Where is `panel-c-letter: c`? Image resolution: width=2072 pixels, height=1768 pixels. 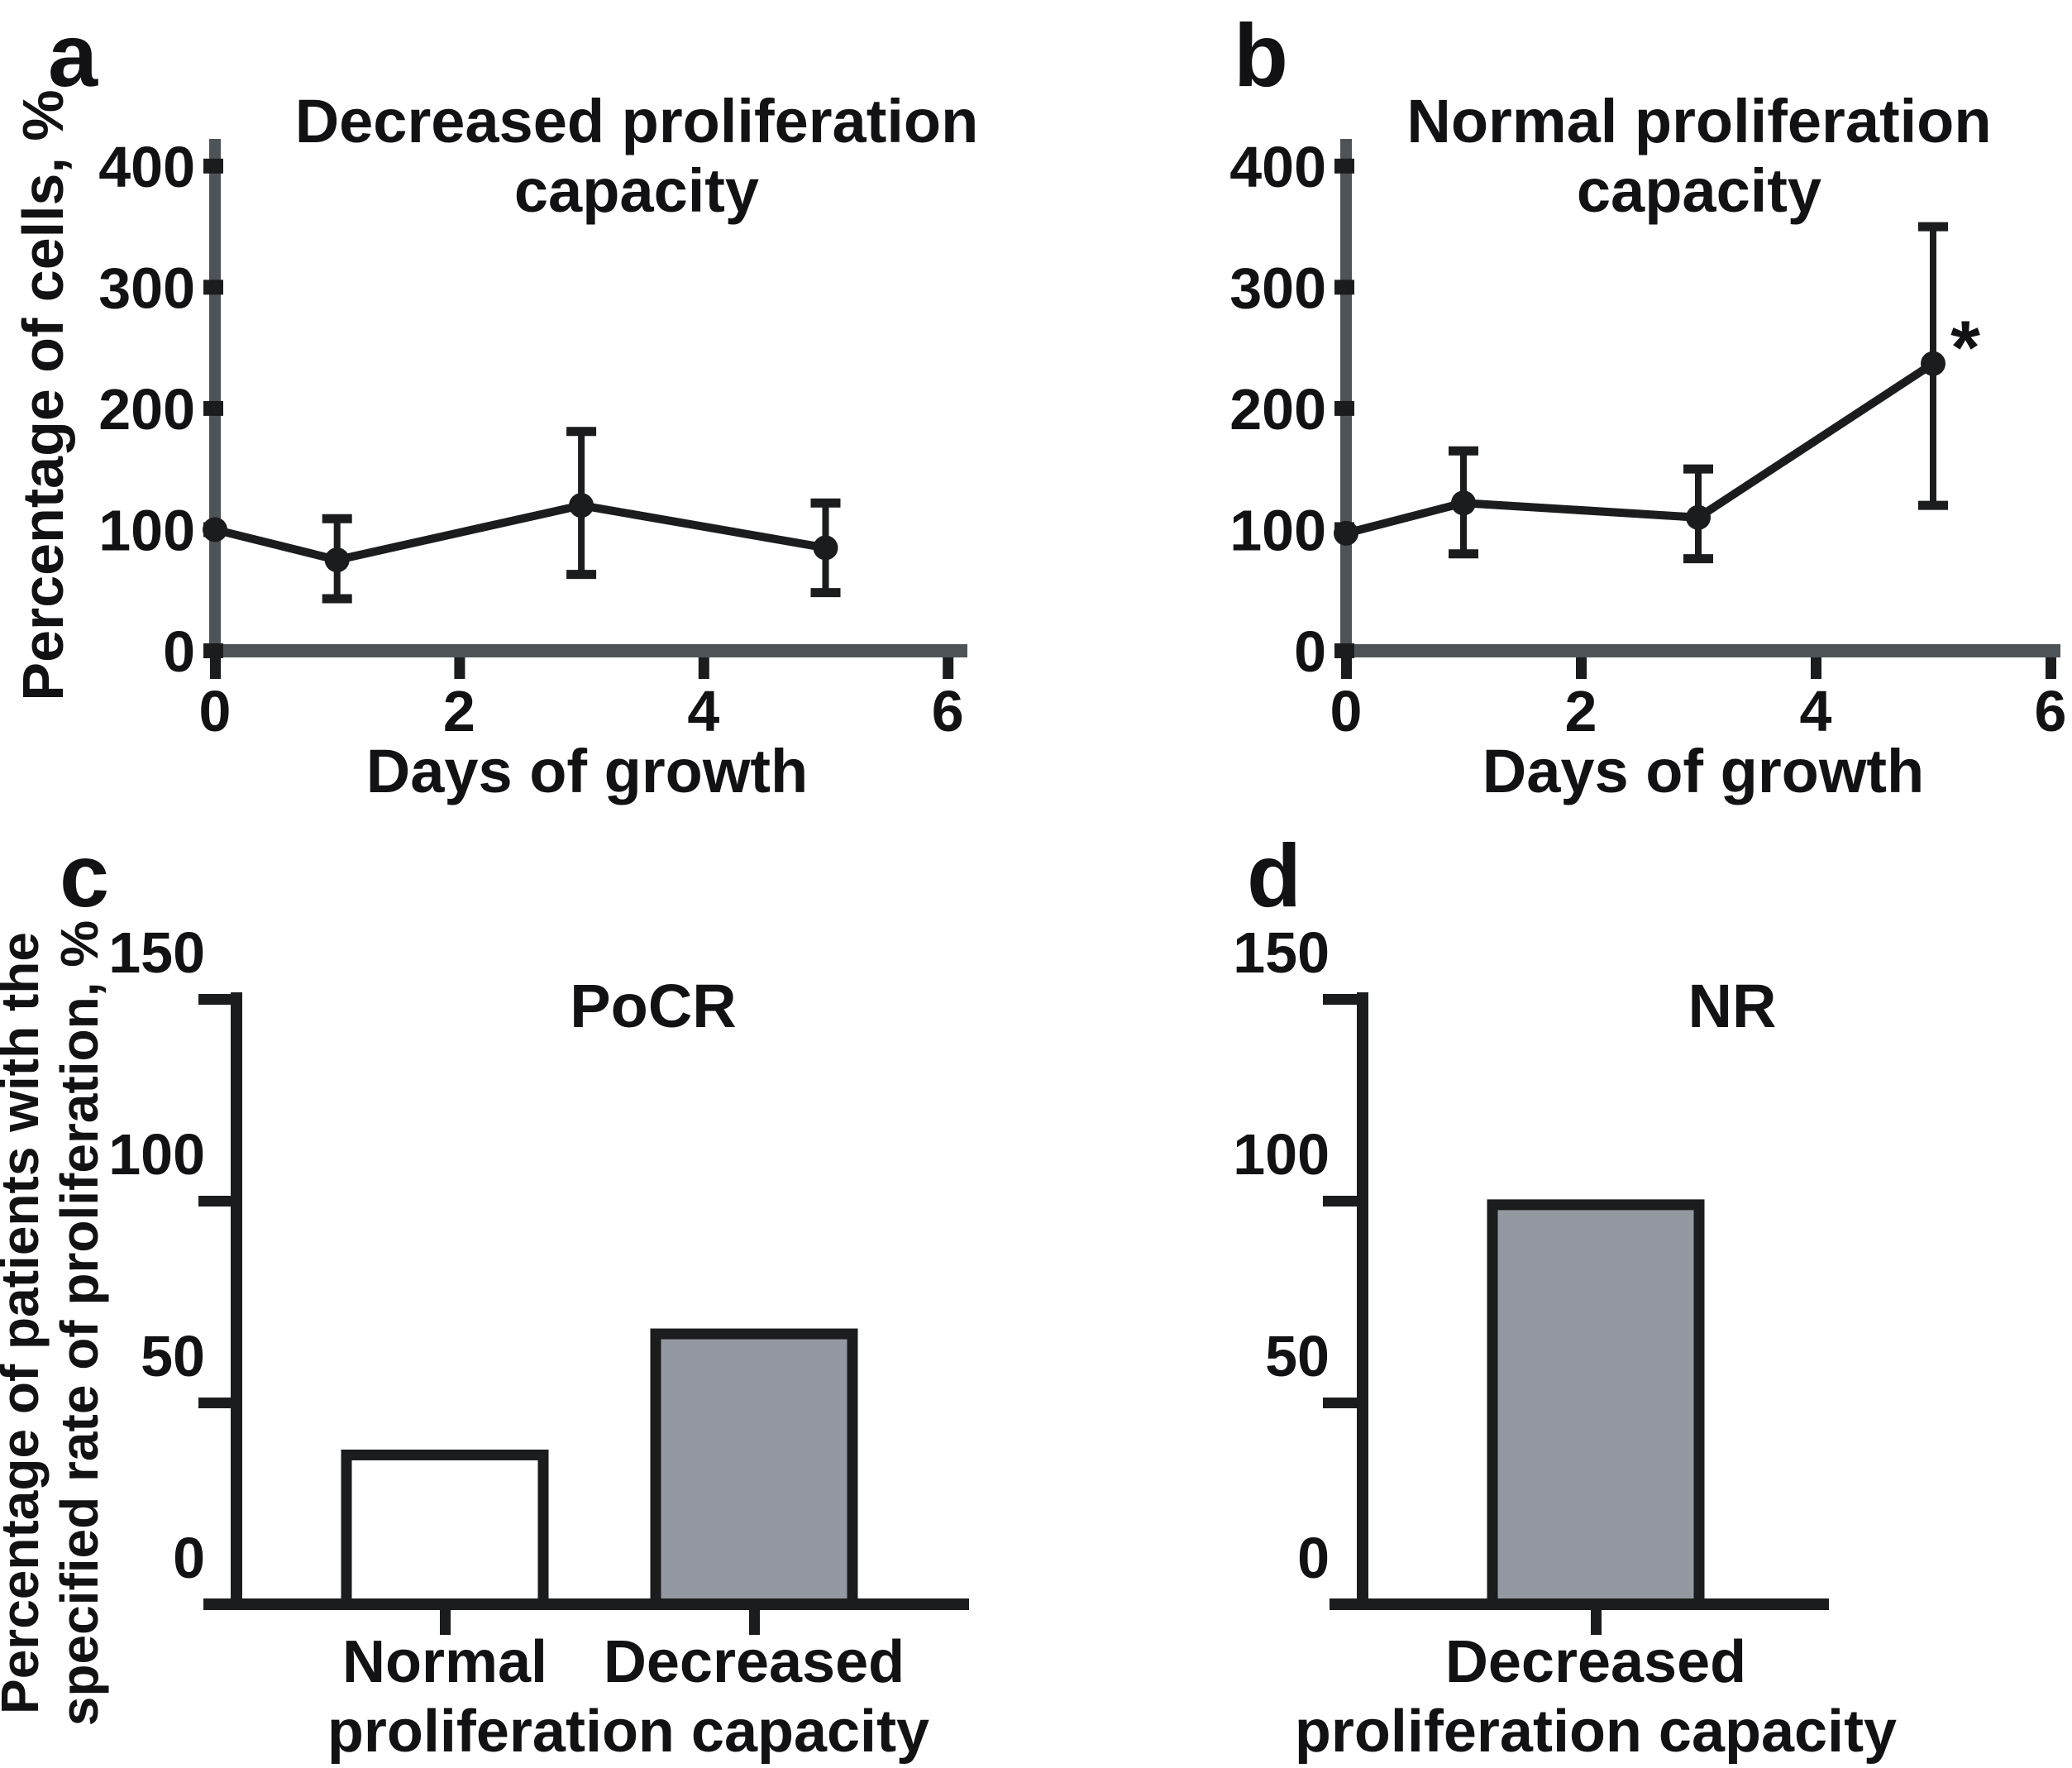 panel-c-letter: c is located at coordinates (84, 875).